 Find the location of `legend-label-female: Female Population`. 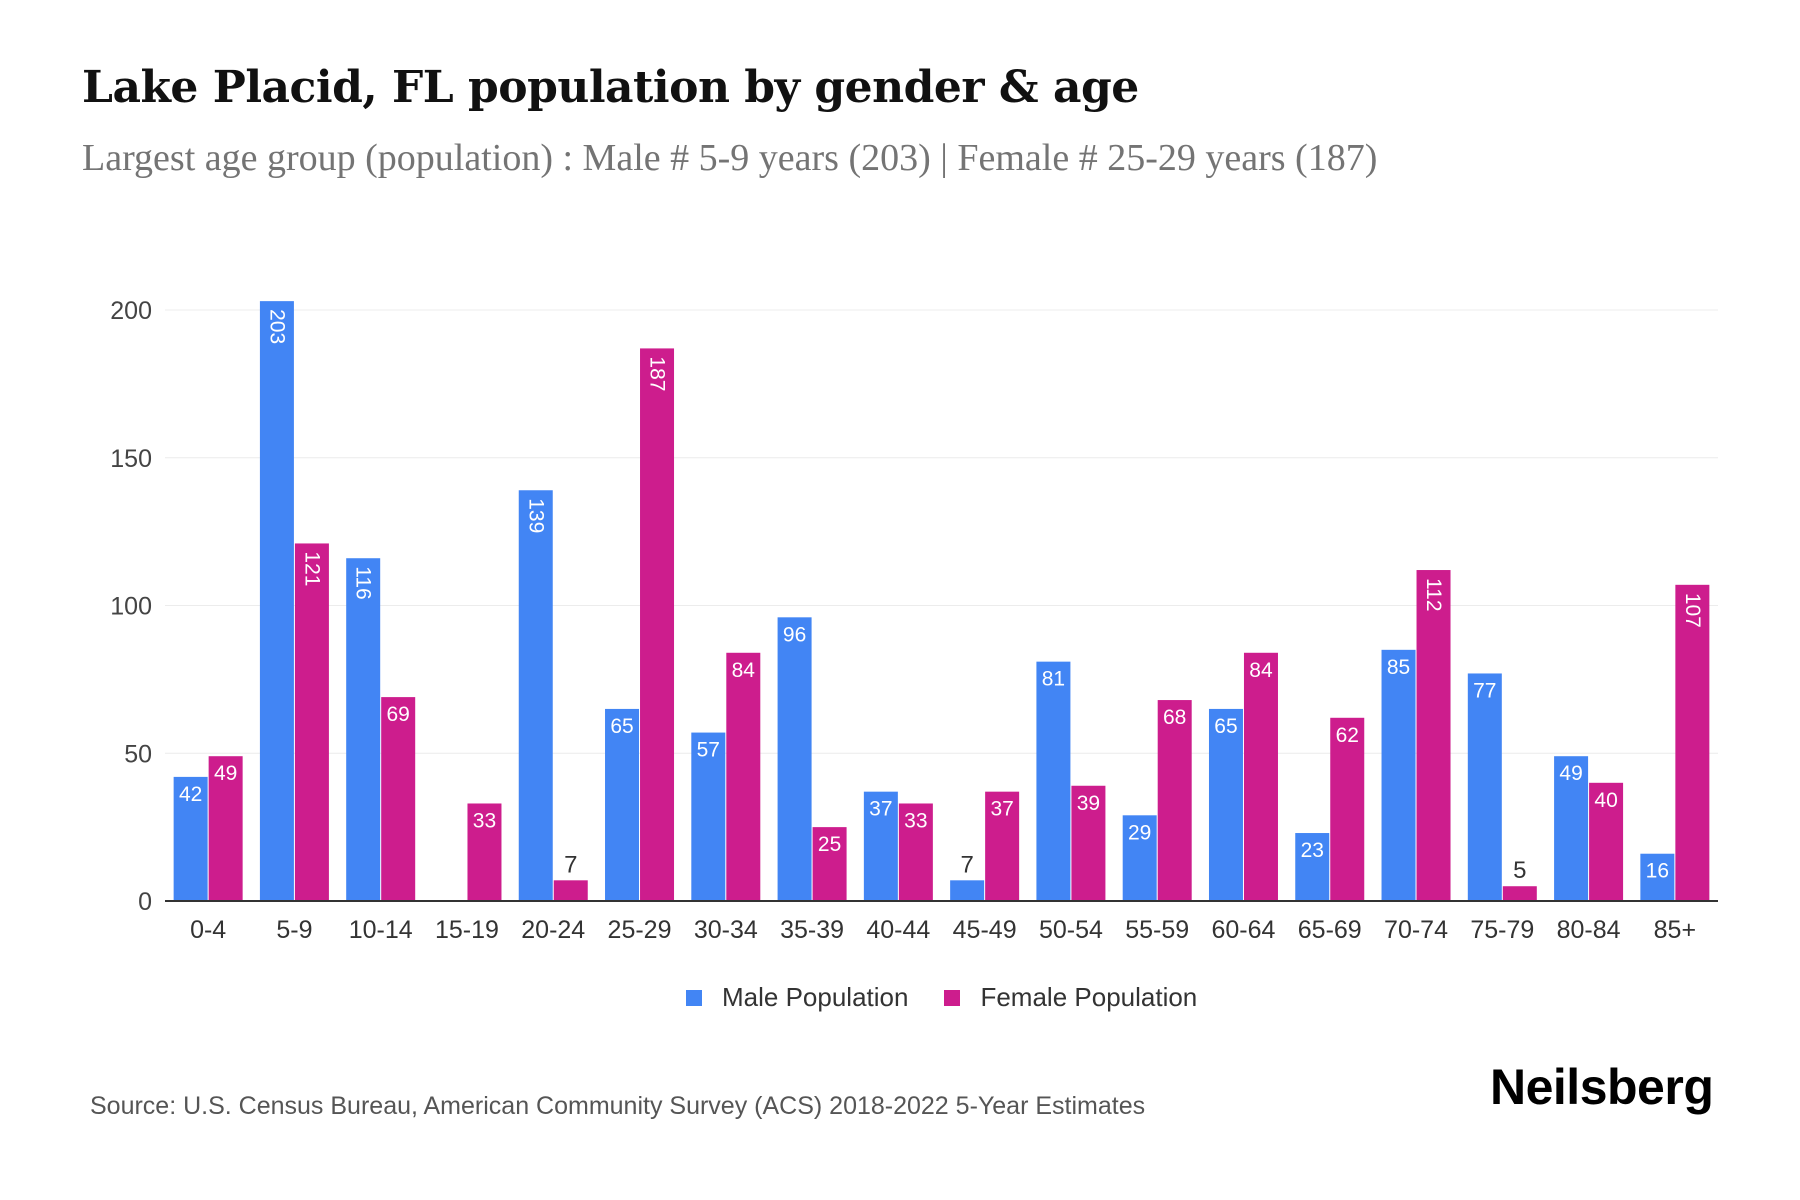

legend-label-female: Female Population is located at coordinates (1089, 997).